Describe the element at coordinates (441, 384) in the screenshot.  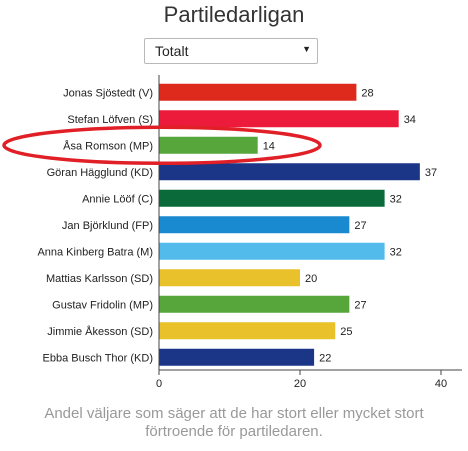
I see `x-tick-label: 40` at that location.